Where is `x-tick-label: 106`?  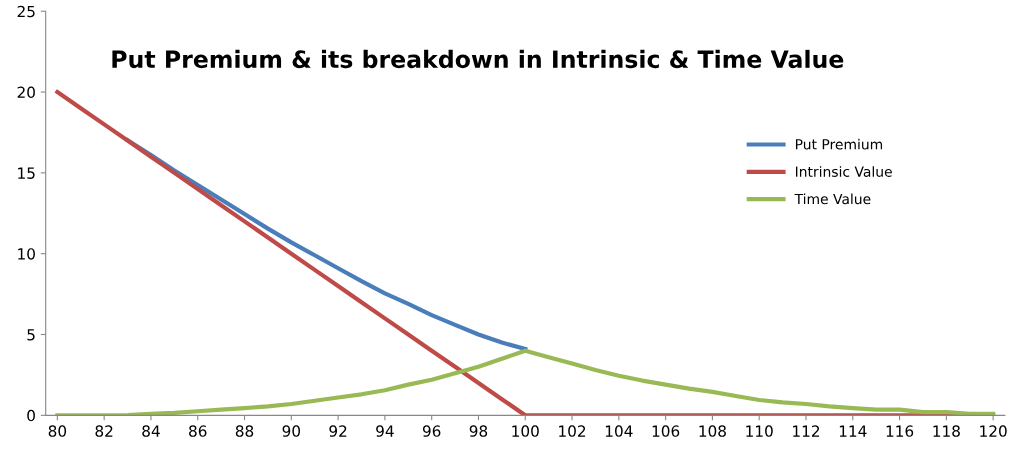 x-tick-label: 106 is located at coordinates (666, 431).